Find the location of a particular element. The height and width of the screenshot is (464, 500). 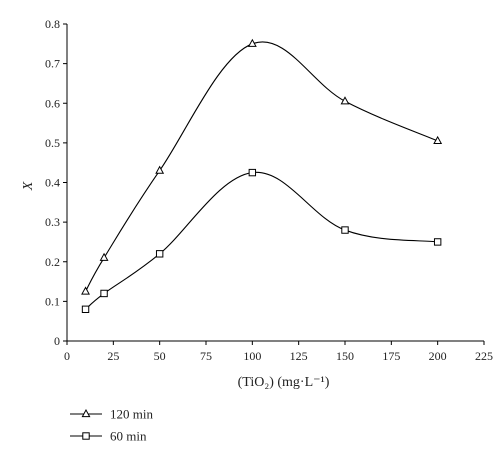

y-tick-label: 0.3 is located at coordinates (52, 222).